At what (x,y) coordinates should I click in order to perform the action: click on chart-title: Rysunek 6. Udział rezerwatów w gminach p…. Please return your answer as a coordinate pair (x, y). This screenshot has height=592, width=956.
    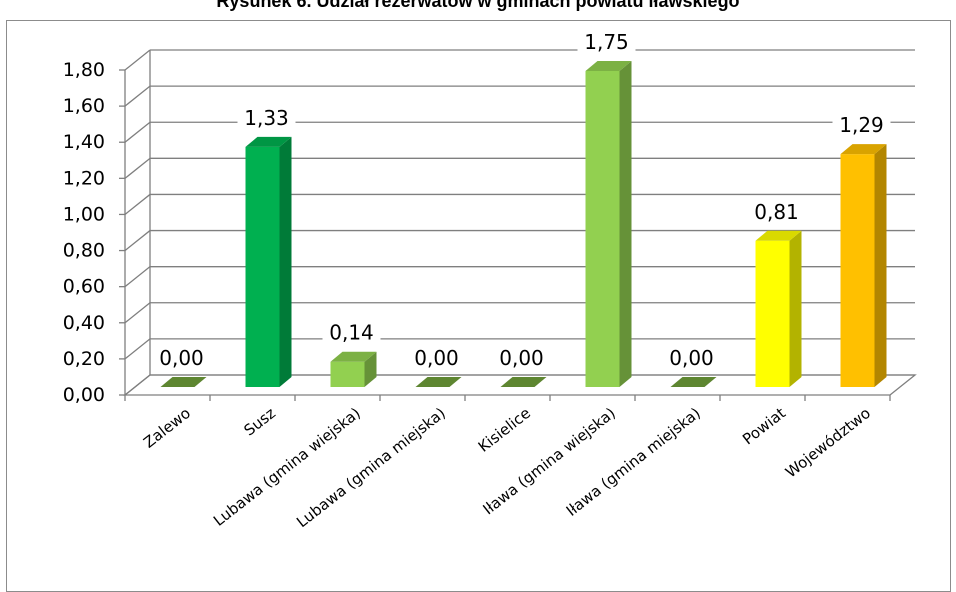
    Looking at the image, I should click on (478, 5).